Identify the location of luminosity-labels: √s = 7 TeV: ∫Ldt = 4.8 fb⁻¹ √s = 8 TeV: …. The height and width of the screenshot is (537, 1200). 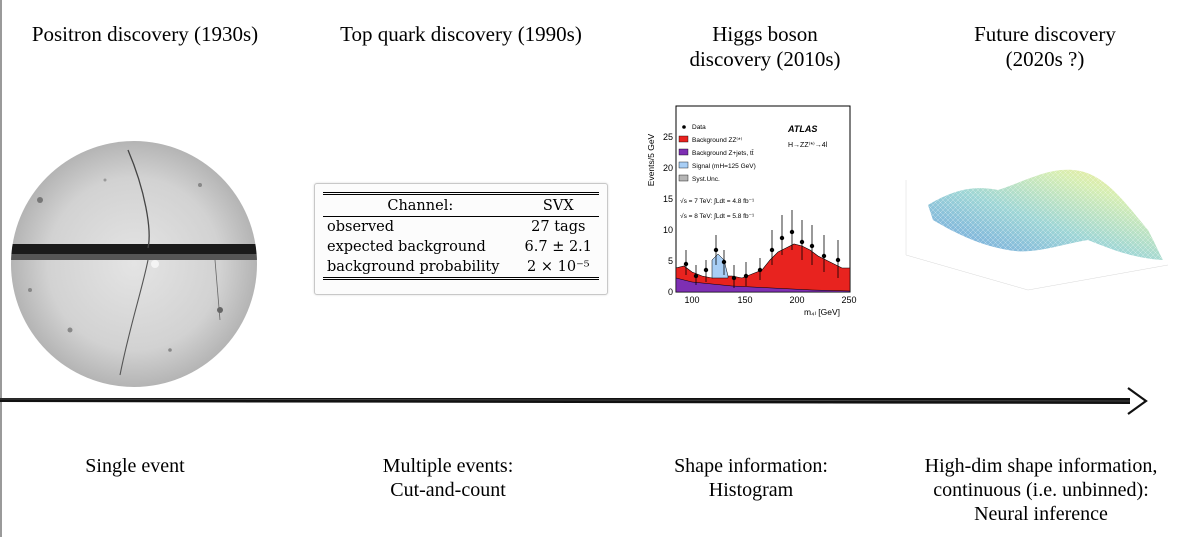
(717, 208).